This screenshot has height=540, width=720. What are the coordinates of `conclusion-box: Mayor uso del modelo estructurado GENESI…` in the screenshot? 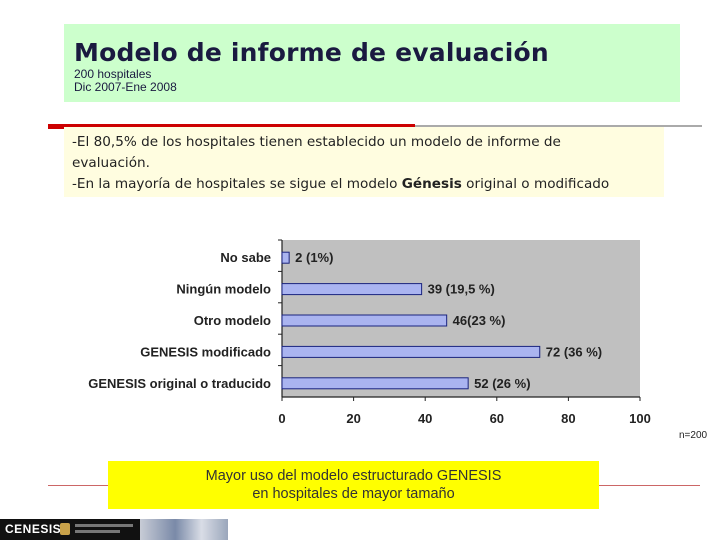 It's located at (353, 485).